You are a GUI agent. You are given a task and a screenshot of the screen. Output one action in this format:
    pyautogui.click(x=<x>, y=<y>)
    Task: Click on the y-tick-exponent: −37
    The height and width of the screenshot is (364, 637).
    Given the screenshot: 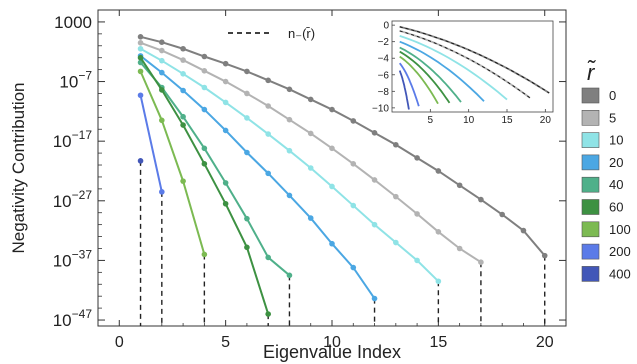 What is the action you would take?
    pyautogui.click(x=82, y=254)
    